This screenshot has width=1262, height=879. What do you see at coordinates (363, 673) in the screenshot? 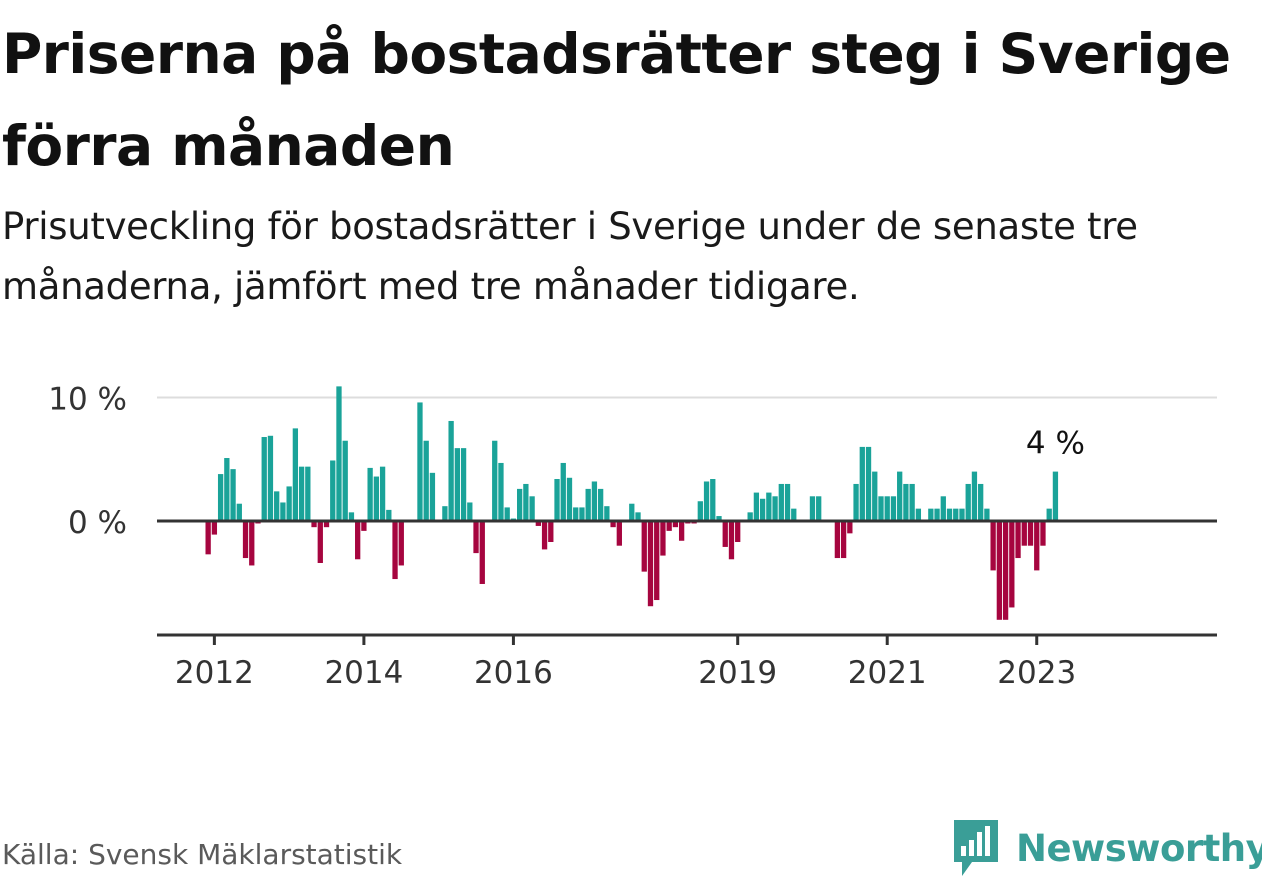
I see `x-tick-label: 2014` at bounding box center [363, 673].